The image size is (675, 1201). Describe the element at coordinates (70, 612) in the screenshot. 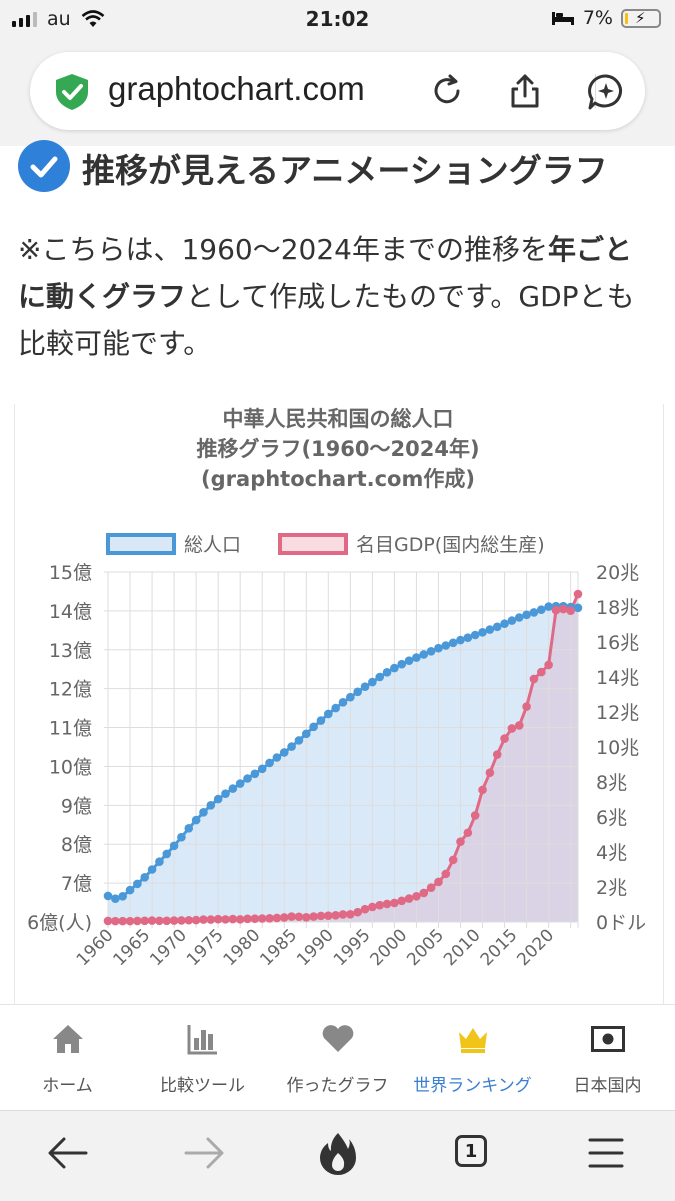

I see `y-left-tick-label: 14億` at that location.